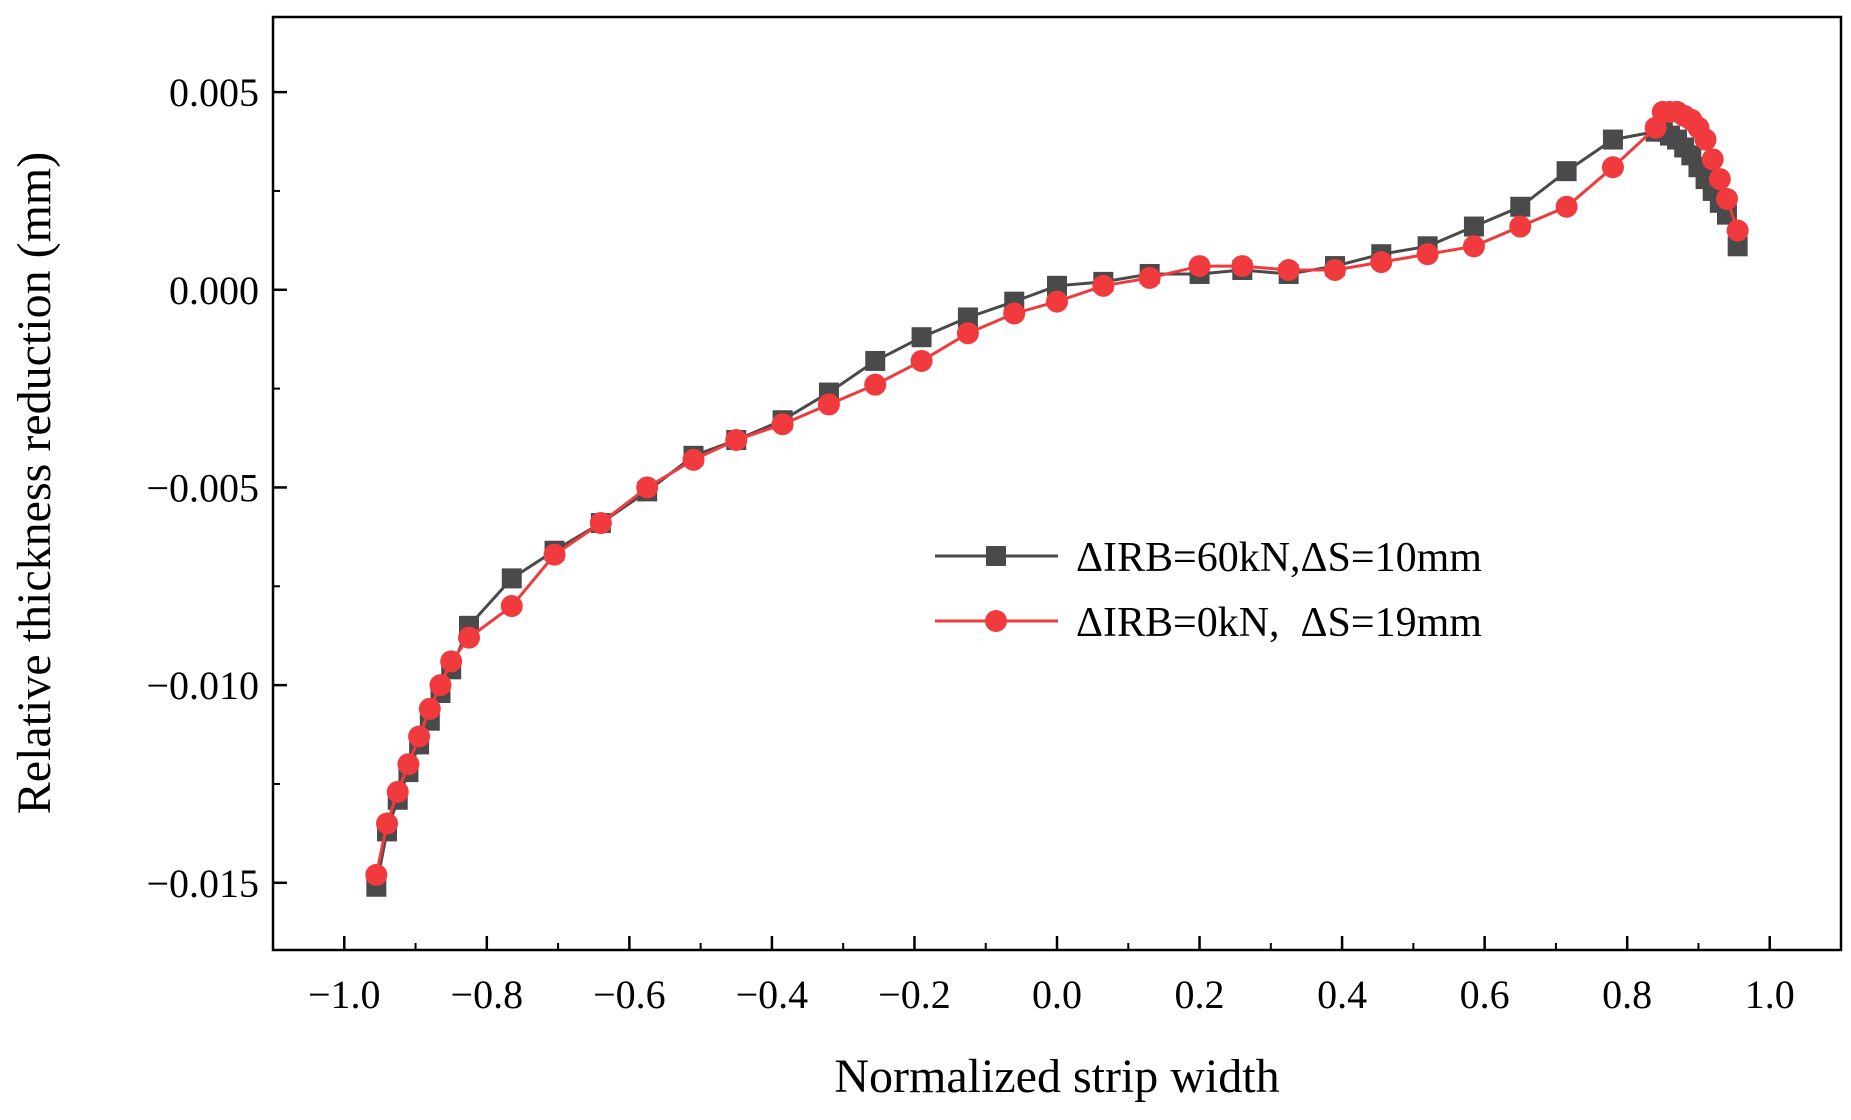 The image size is (1851, 1120). Describe the element at coordinates (996, 556) in the screenshot. I see `legend-marker-square` at that location.